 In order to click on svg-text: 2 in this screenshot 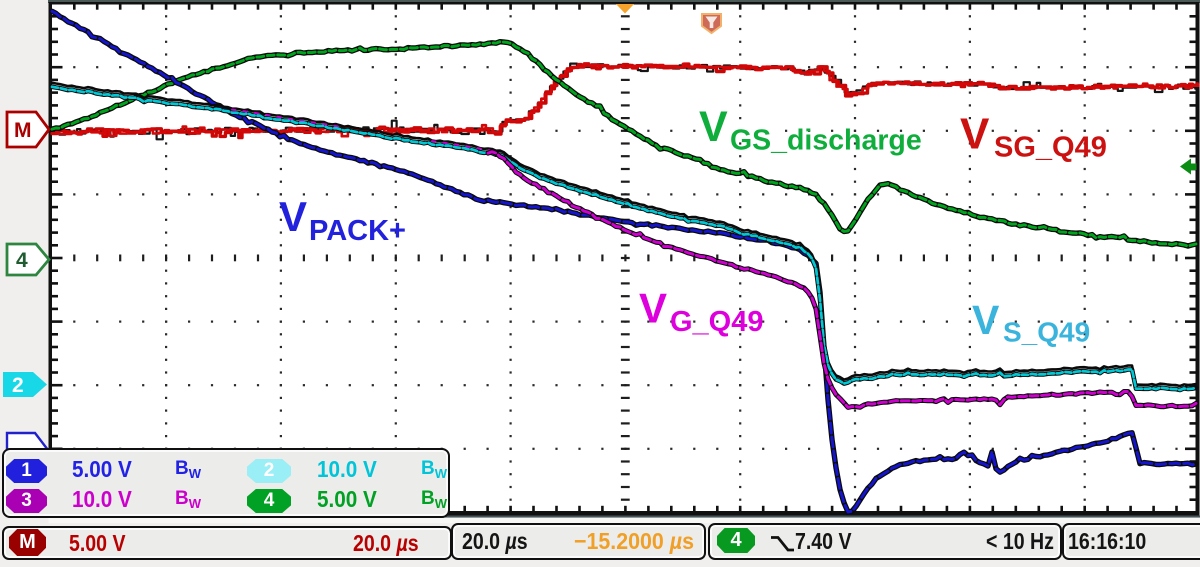, I will do `click(18, 385)`.